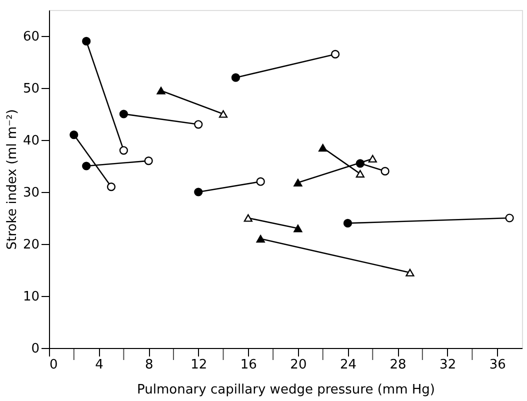  I want to click on x-tick-label: 32, so click(448, 365).